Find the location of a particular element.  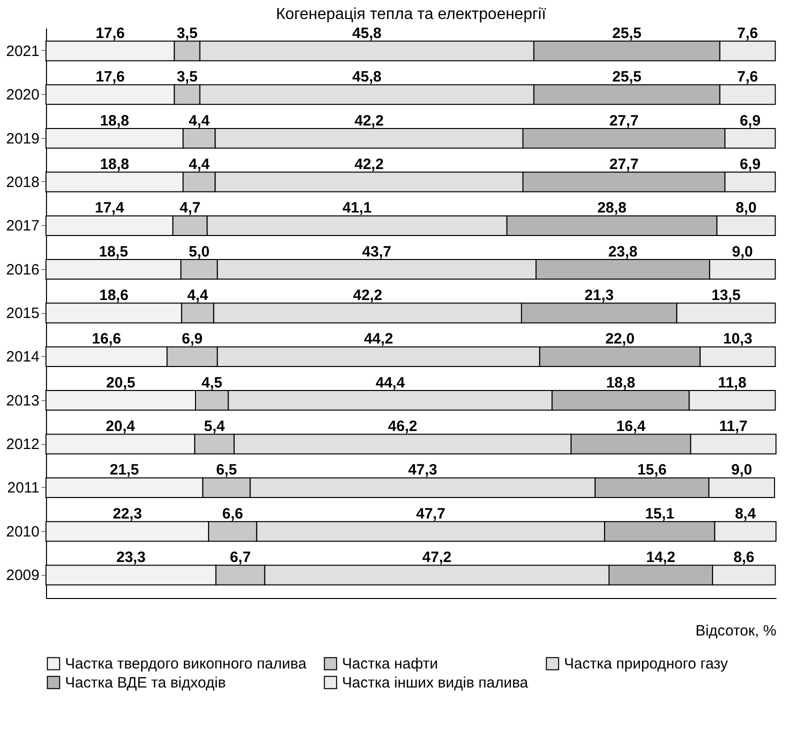

data-label: 4,5 is located at coordinates (211, 383).